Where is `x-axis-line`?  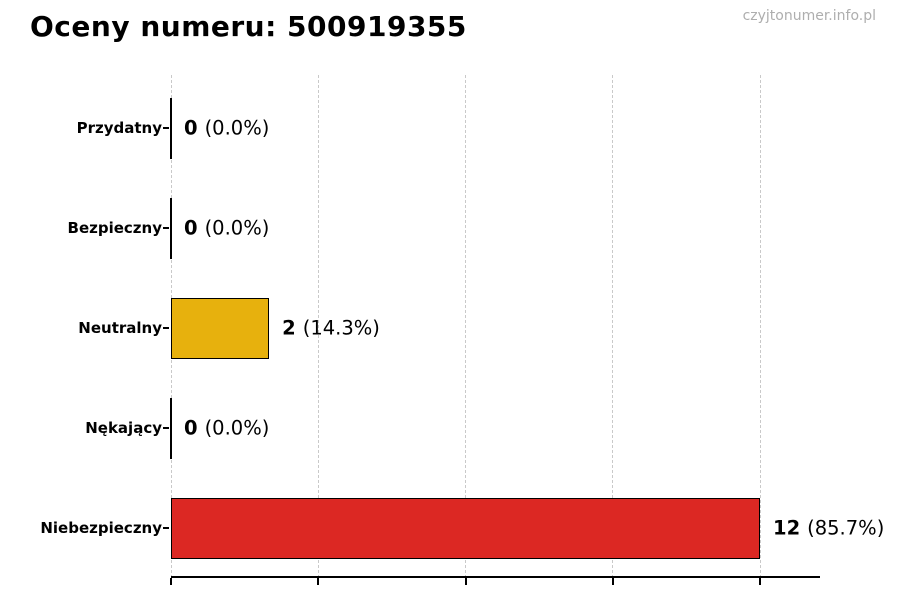 x-axis-line is located at coordinates (495, 577).